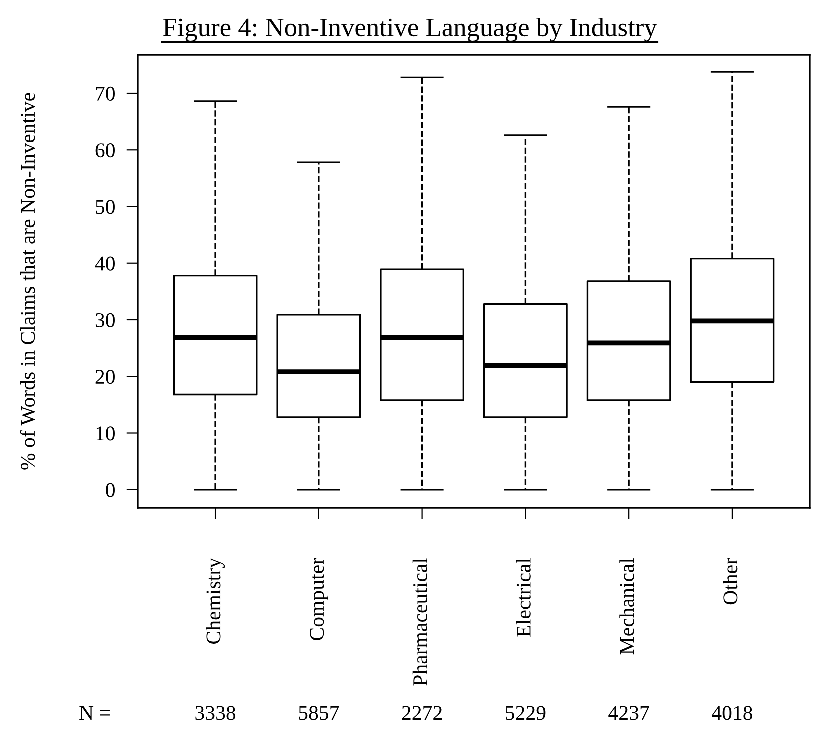 The width and height of the screenshot is (820, 738). Describe the element at coordinates (105, 377) in the screenshot. I see `y-tick-label: 20` at that location.